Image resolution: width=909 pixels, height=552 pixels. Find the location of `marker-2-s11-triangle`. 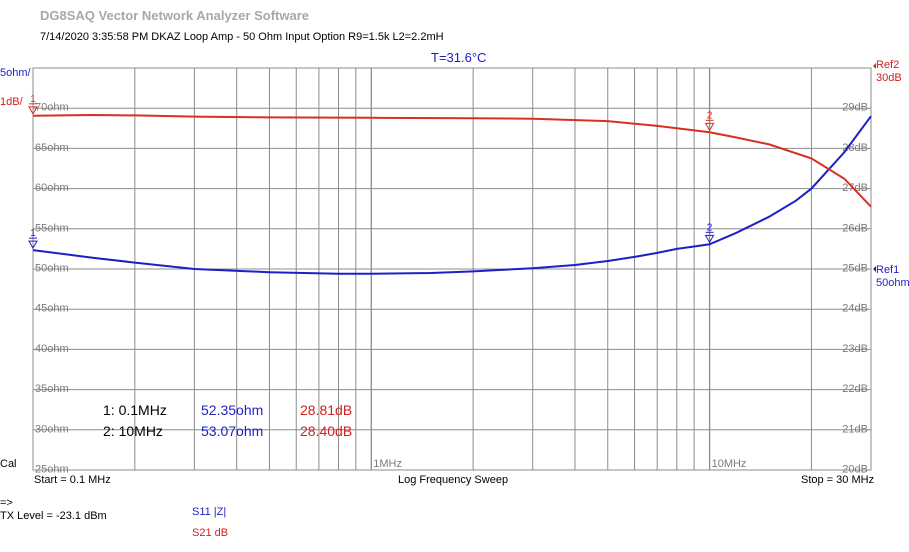

marker-2-s11-triangle is located at coordinates (709, 239).